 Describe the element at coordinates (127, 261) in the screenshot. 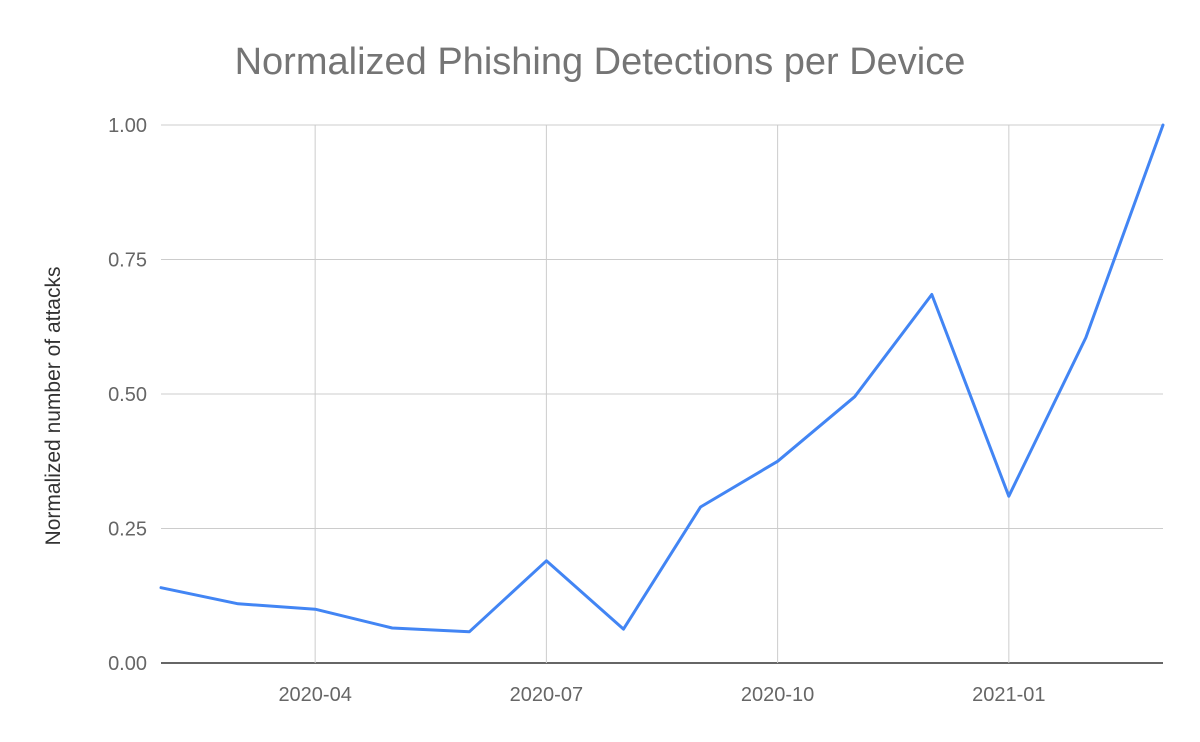

I see `y-tick-label: 0.75` at that location.